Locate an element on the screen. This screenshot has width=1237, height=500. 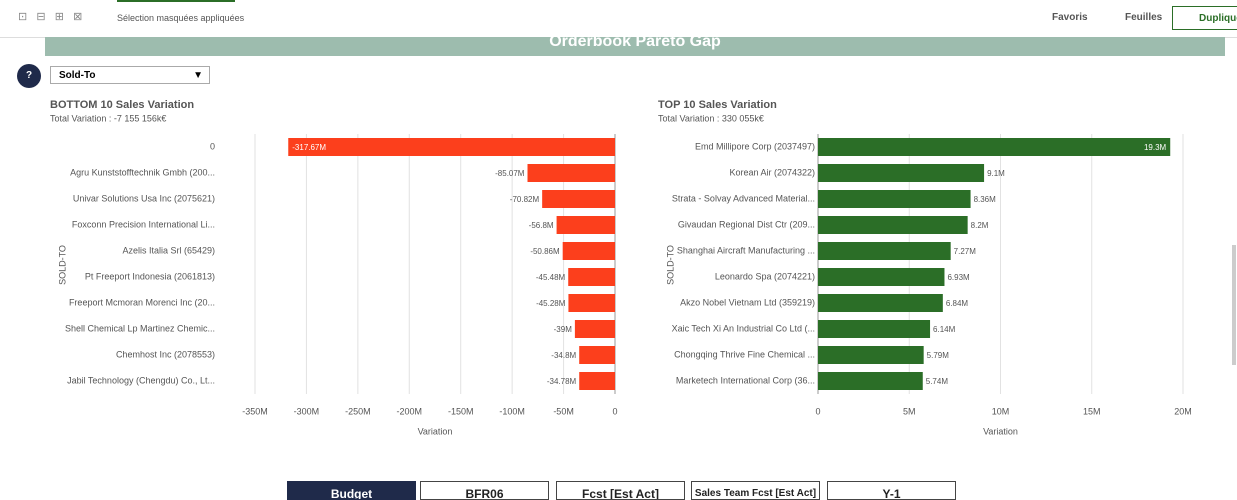
value-label: -45.48M is located at coordinates (551, 277).